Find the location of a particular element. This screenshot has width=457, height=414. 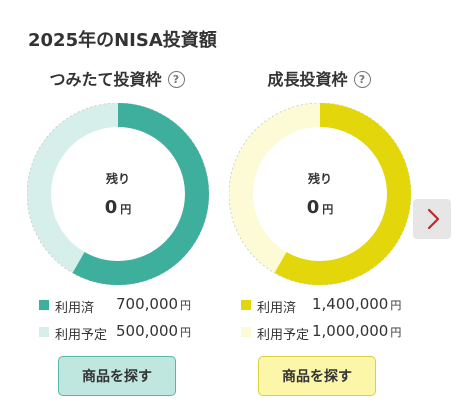

legend-planned-amount-value: 500,000 is located at coordinates (147, 331).